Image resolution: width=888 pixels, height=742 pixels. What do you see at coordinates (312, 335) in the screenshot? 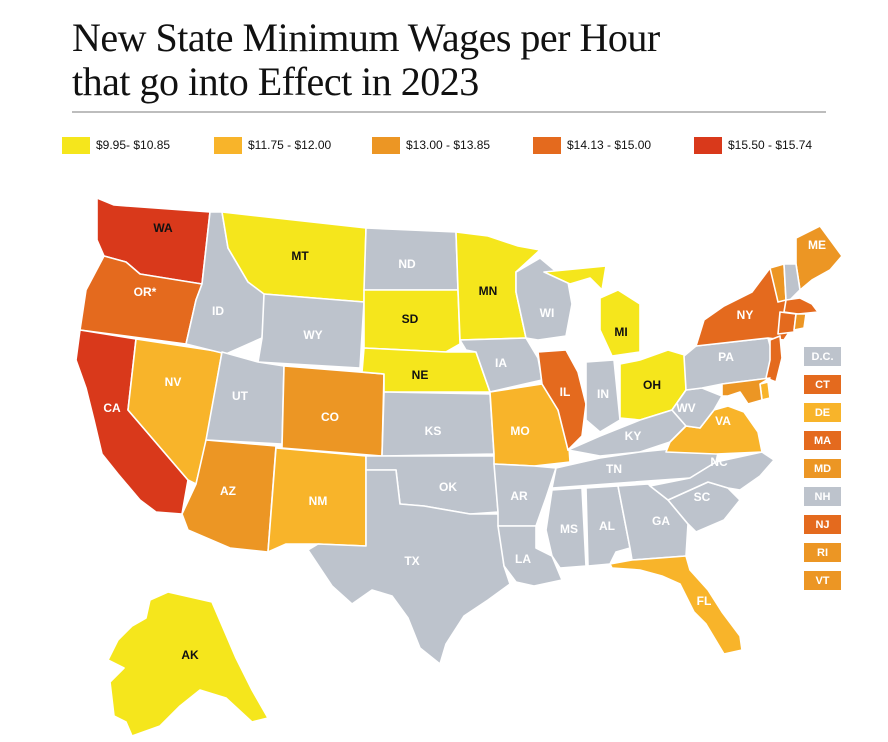
I see `state-label-wy: WY` at bounding box center [312, 335].